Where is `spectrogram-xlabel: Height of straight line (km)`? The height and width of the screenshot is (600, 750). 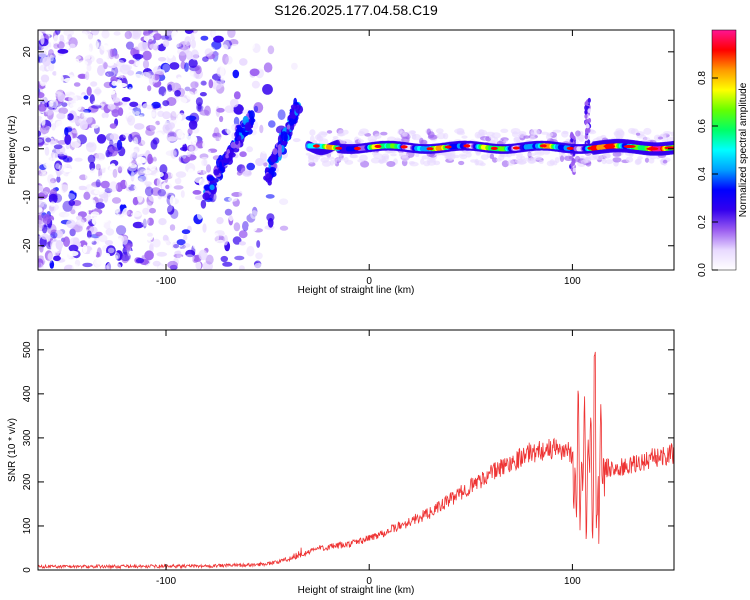 spectrogram-xlabel: Height of straight line (km) is located at coordinates (356, 290).